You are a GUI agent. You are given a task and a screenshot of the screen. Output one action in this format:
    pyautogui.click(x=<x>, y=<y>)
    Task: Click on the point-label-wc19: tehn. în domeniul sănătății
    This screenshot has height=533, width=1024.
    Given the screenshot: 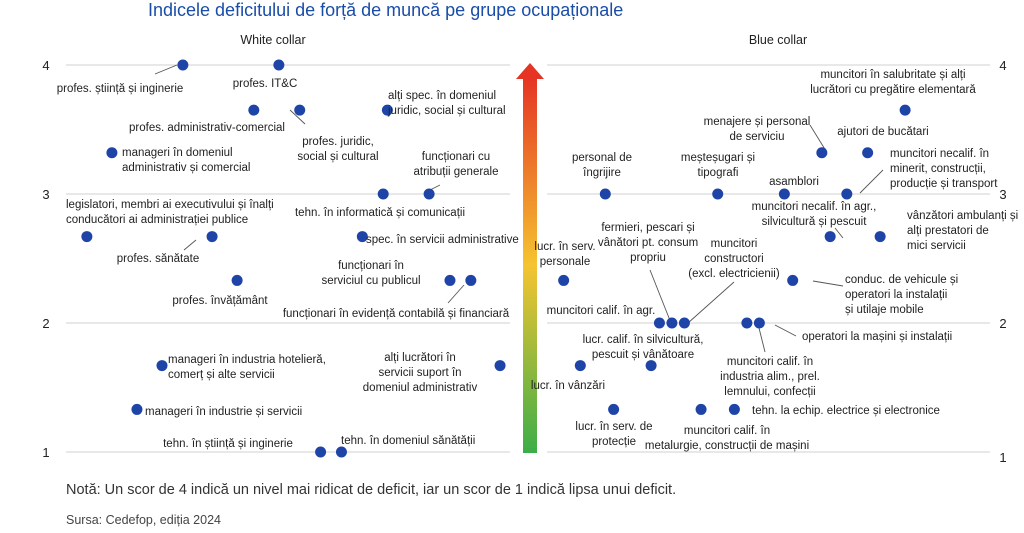 What is the action you would take?
    pyautogui.click(x=408, y=441)
    